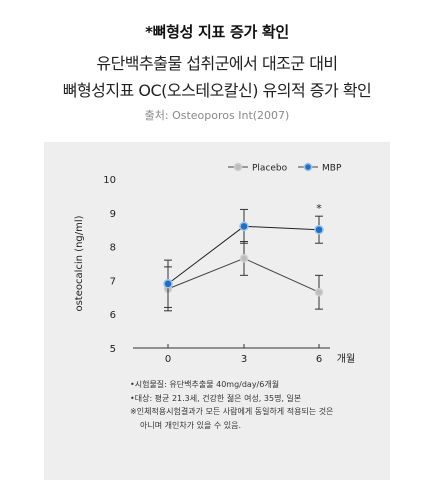 The width and height of the screenshot is (434, 480). Describe the element at coordinates (217, 90) in the screenshot. I see `title-line-2: 뼈형성지표 OC(오스테오칼신) 유의적 증가 확인` at that location.